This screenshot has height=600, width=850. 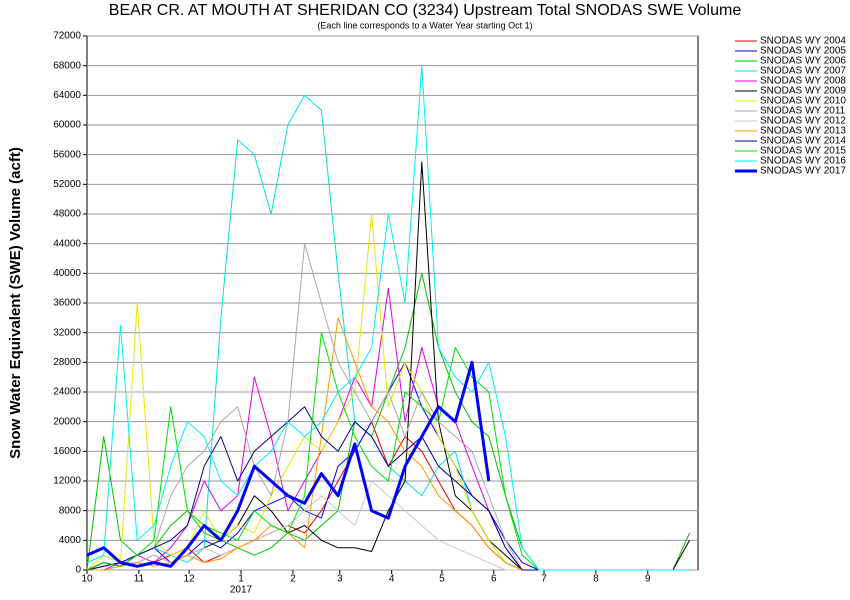 What do you see at coordinates (803, 101) in the screenshot?
I see `legend-label: SNODAS WY 2010` at bounding box center [803, 101].